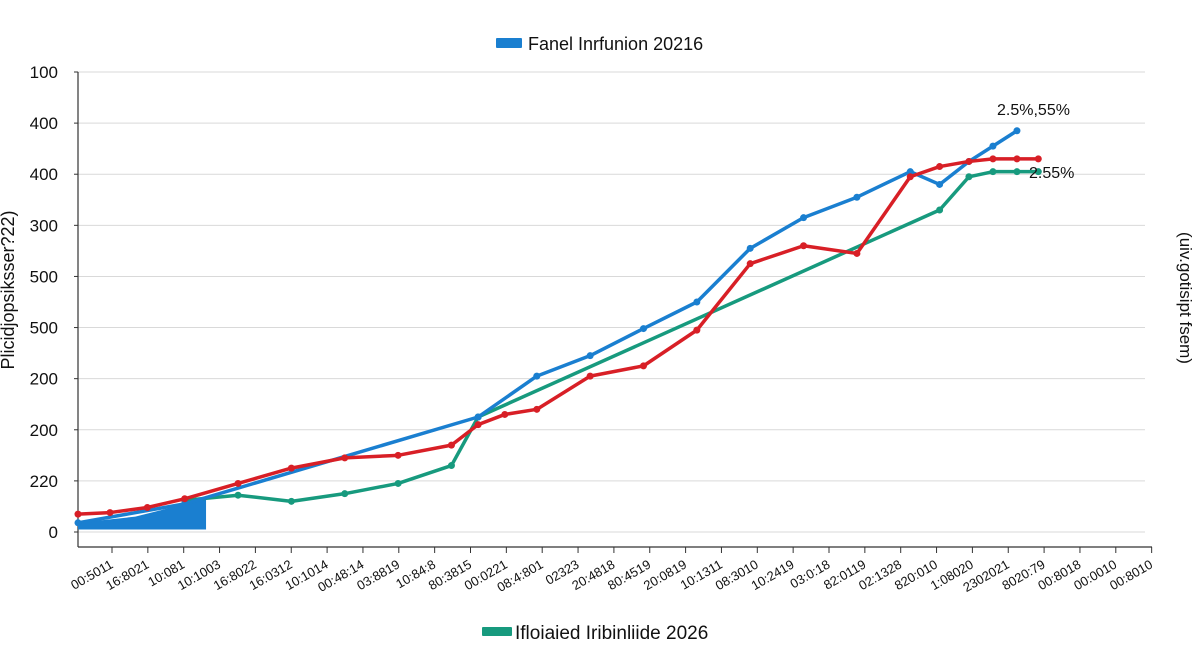 The height and width of the screenshot is (654, 1200). Describe the element at coordinates (1051, 173) in the screenshot. I see `green-series-end-label: 2.55%` at that location.